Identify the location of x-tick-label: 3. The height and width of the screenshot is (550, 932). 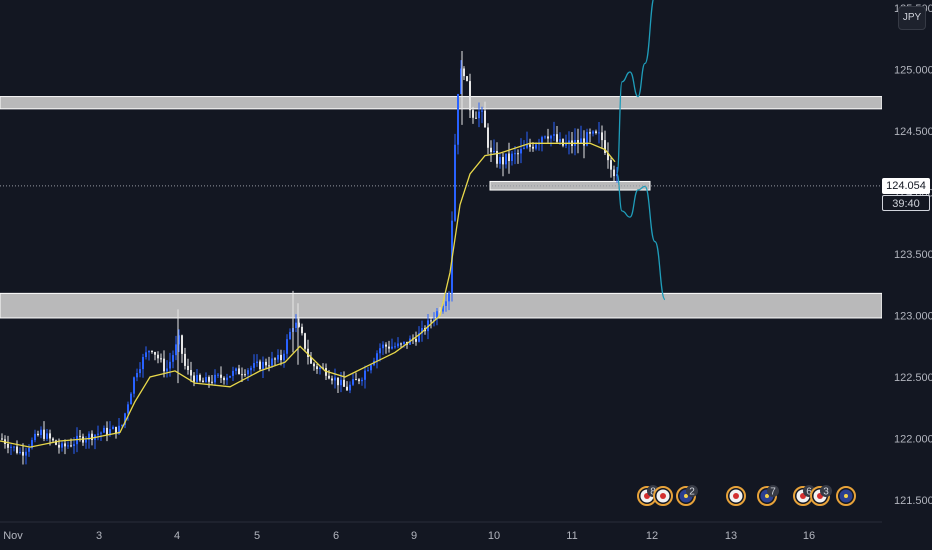
(99, 536).